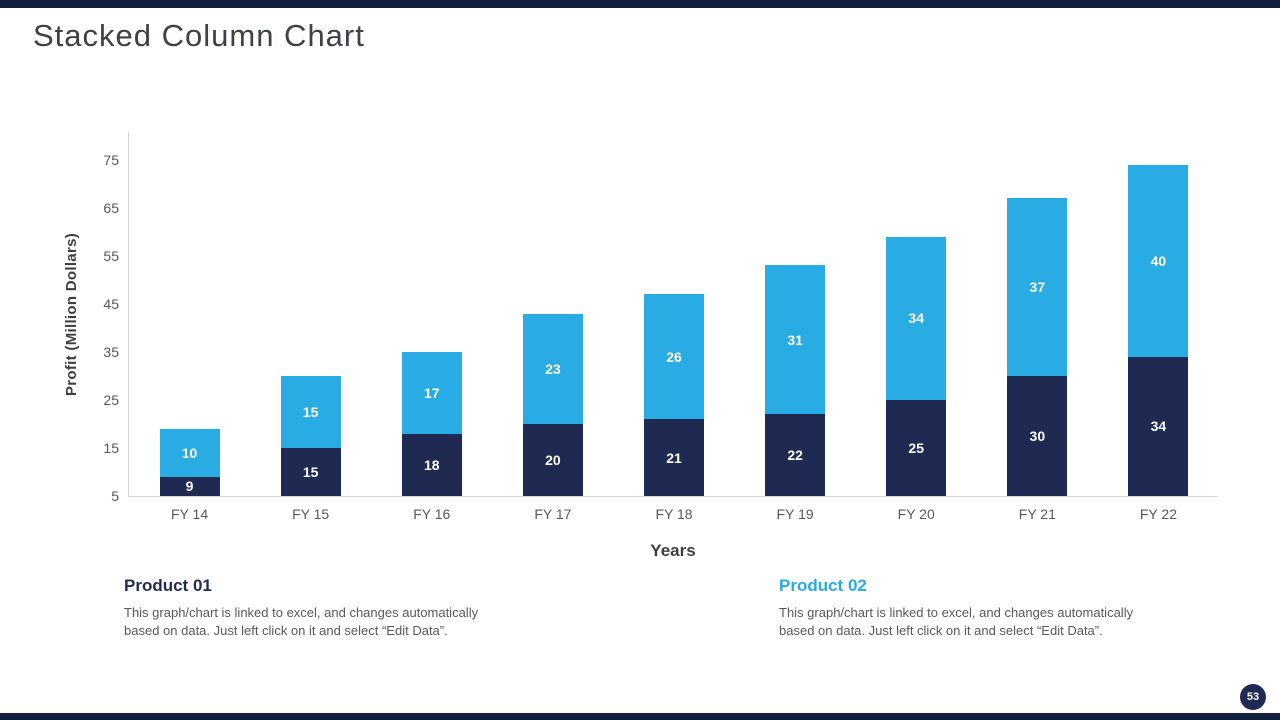 The image size is (1280, 720). I want to click on segment-product-02: 40, so click(1158, 260).